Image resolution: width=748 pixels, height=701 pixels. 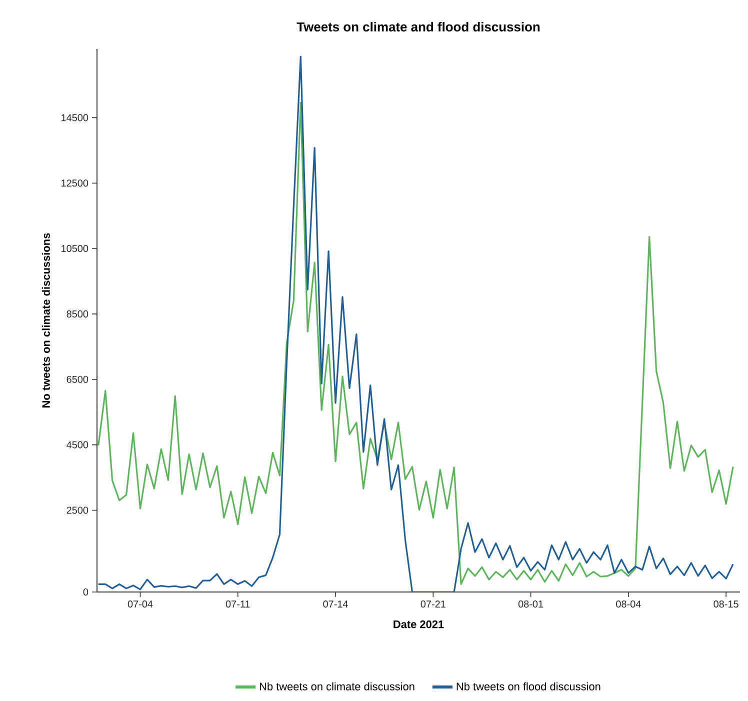 What do you see at coordinates (75, 118) in the screenshot?
I see `y-tick-label: 14500` at bounding box center [75, 118].